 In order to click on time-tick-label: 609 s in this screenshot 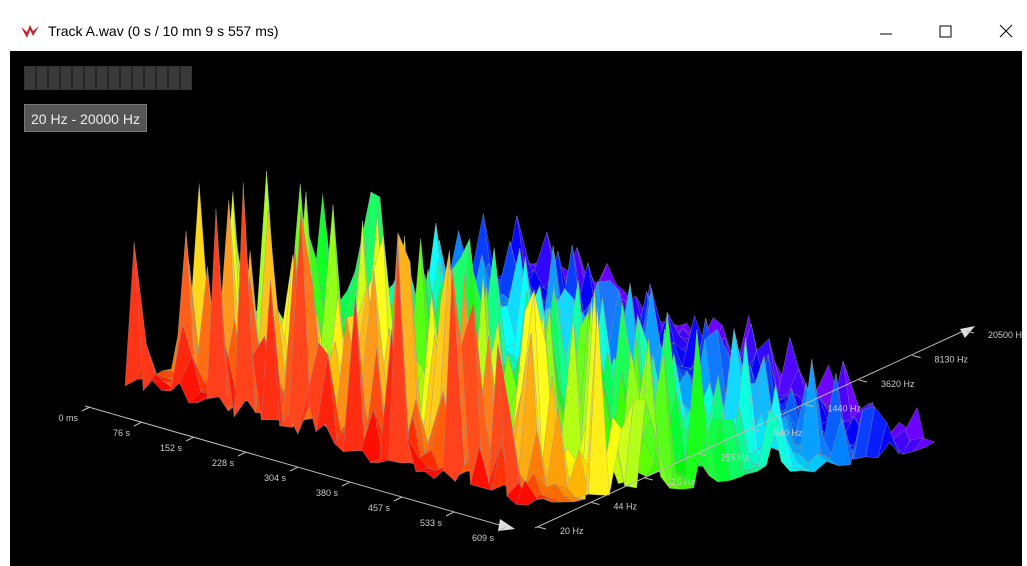, I will do `click(483, 538)`.